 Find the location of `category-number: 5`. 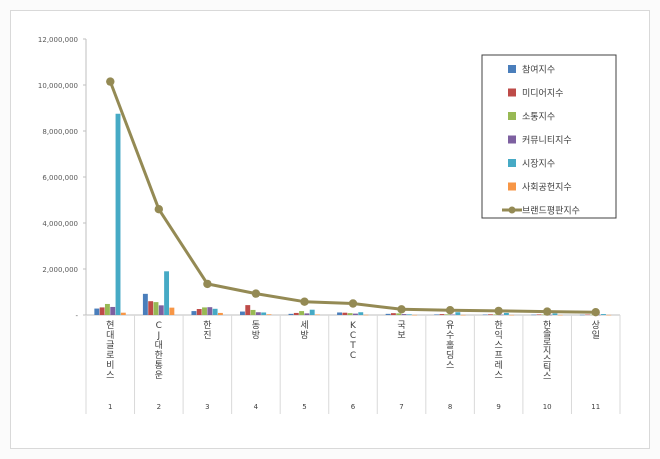

category-number: 5 is located at coordinates (304, 407).